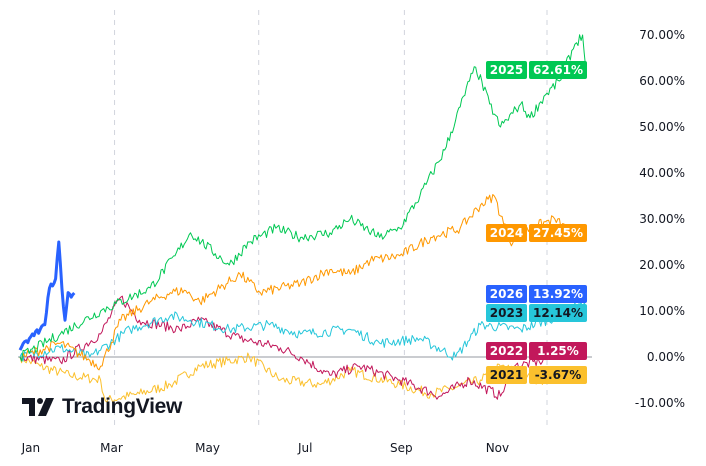  I want to click on y-tick-label: 30.00%, so click(662, 219).